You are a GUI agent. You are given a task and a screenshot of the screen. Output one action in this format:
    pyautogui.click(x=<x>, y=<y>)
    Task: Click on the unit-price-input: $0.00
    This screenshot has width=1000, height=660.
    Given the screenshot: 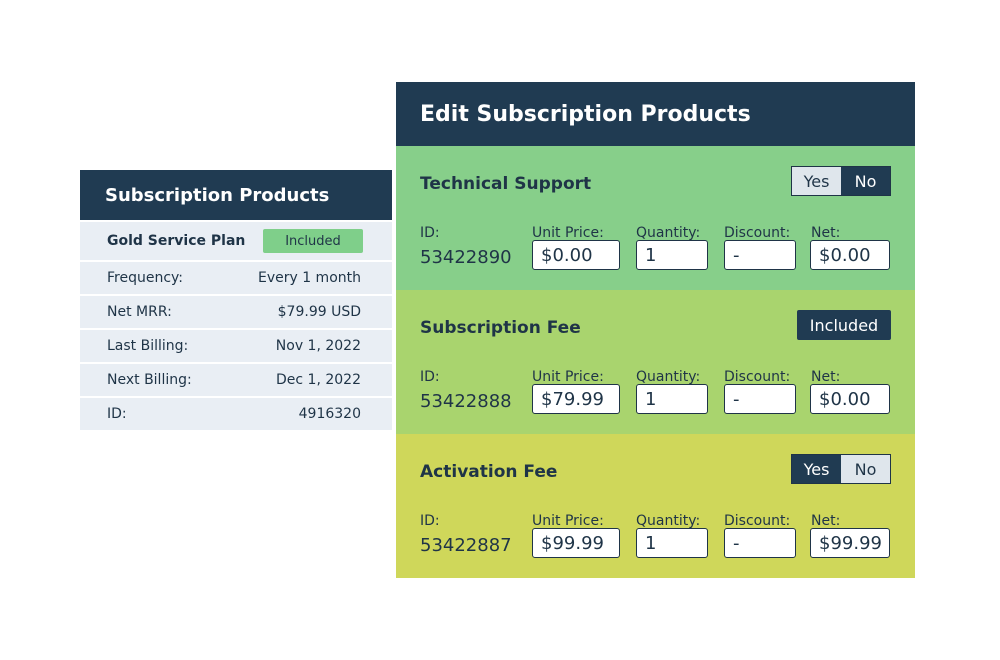 What is the action you would take?
    pyautogui.click(x=576, y=255)
    